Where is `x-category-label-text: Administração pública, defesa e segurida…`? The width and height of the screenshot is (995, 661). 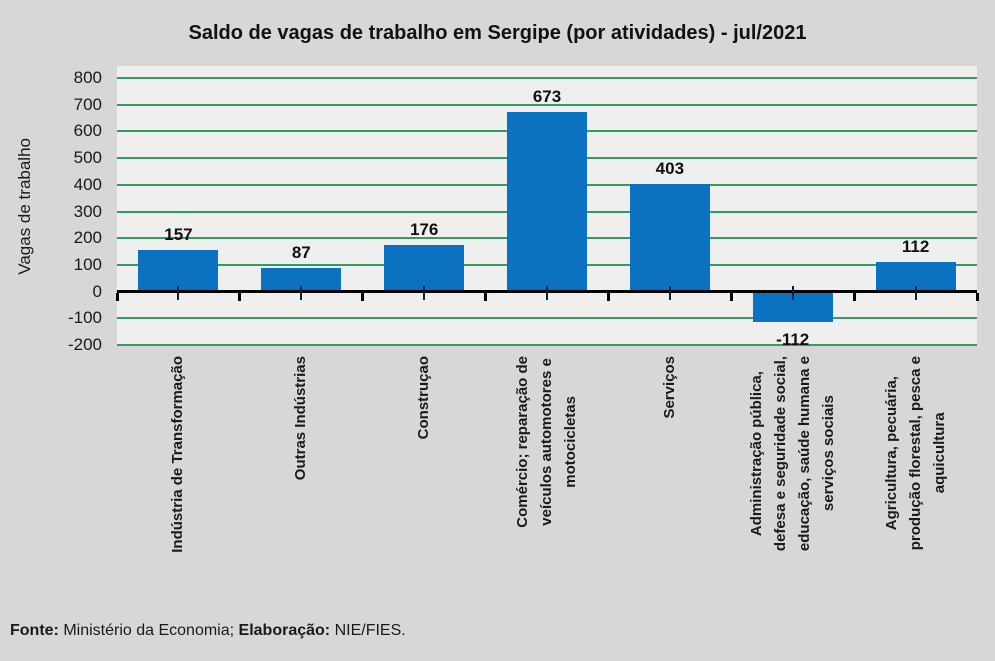 x-category-label-text: Administração pública, defesa e segurida… is located at coordinates (792, 454).